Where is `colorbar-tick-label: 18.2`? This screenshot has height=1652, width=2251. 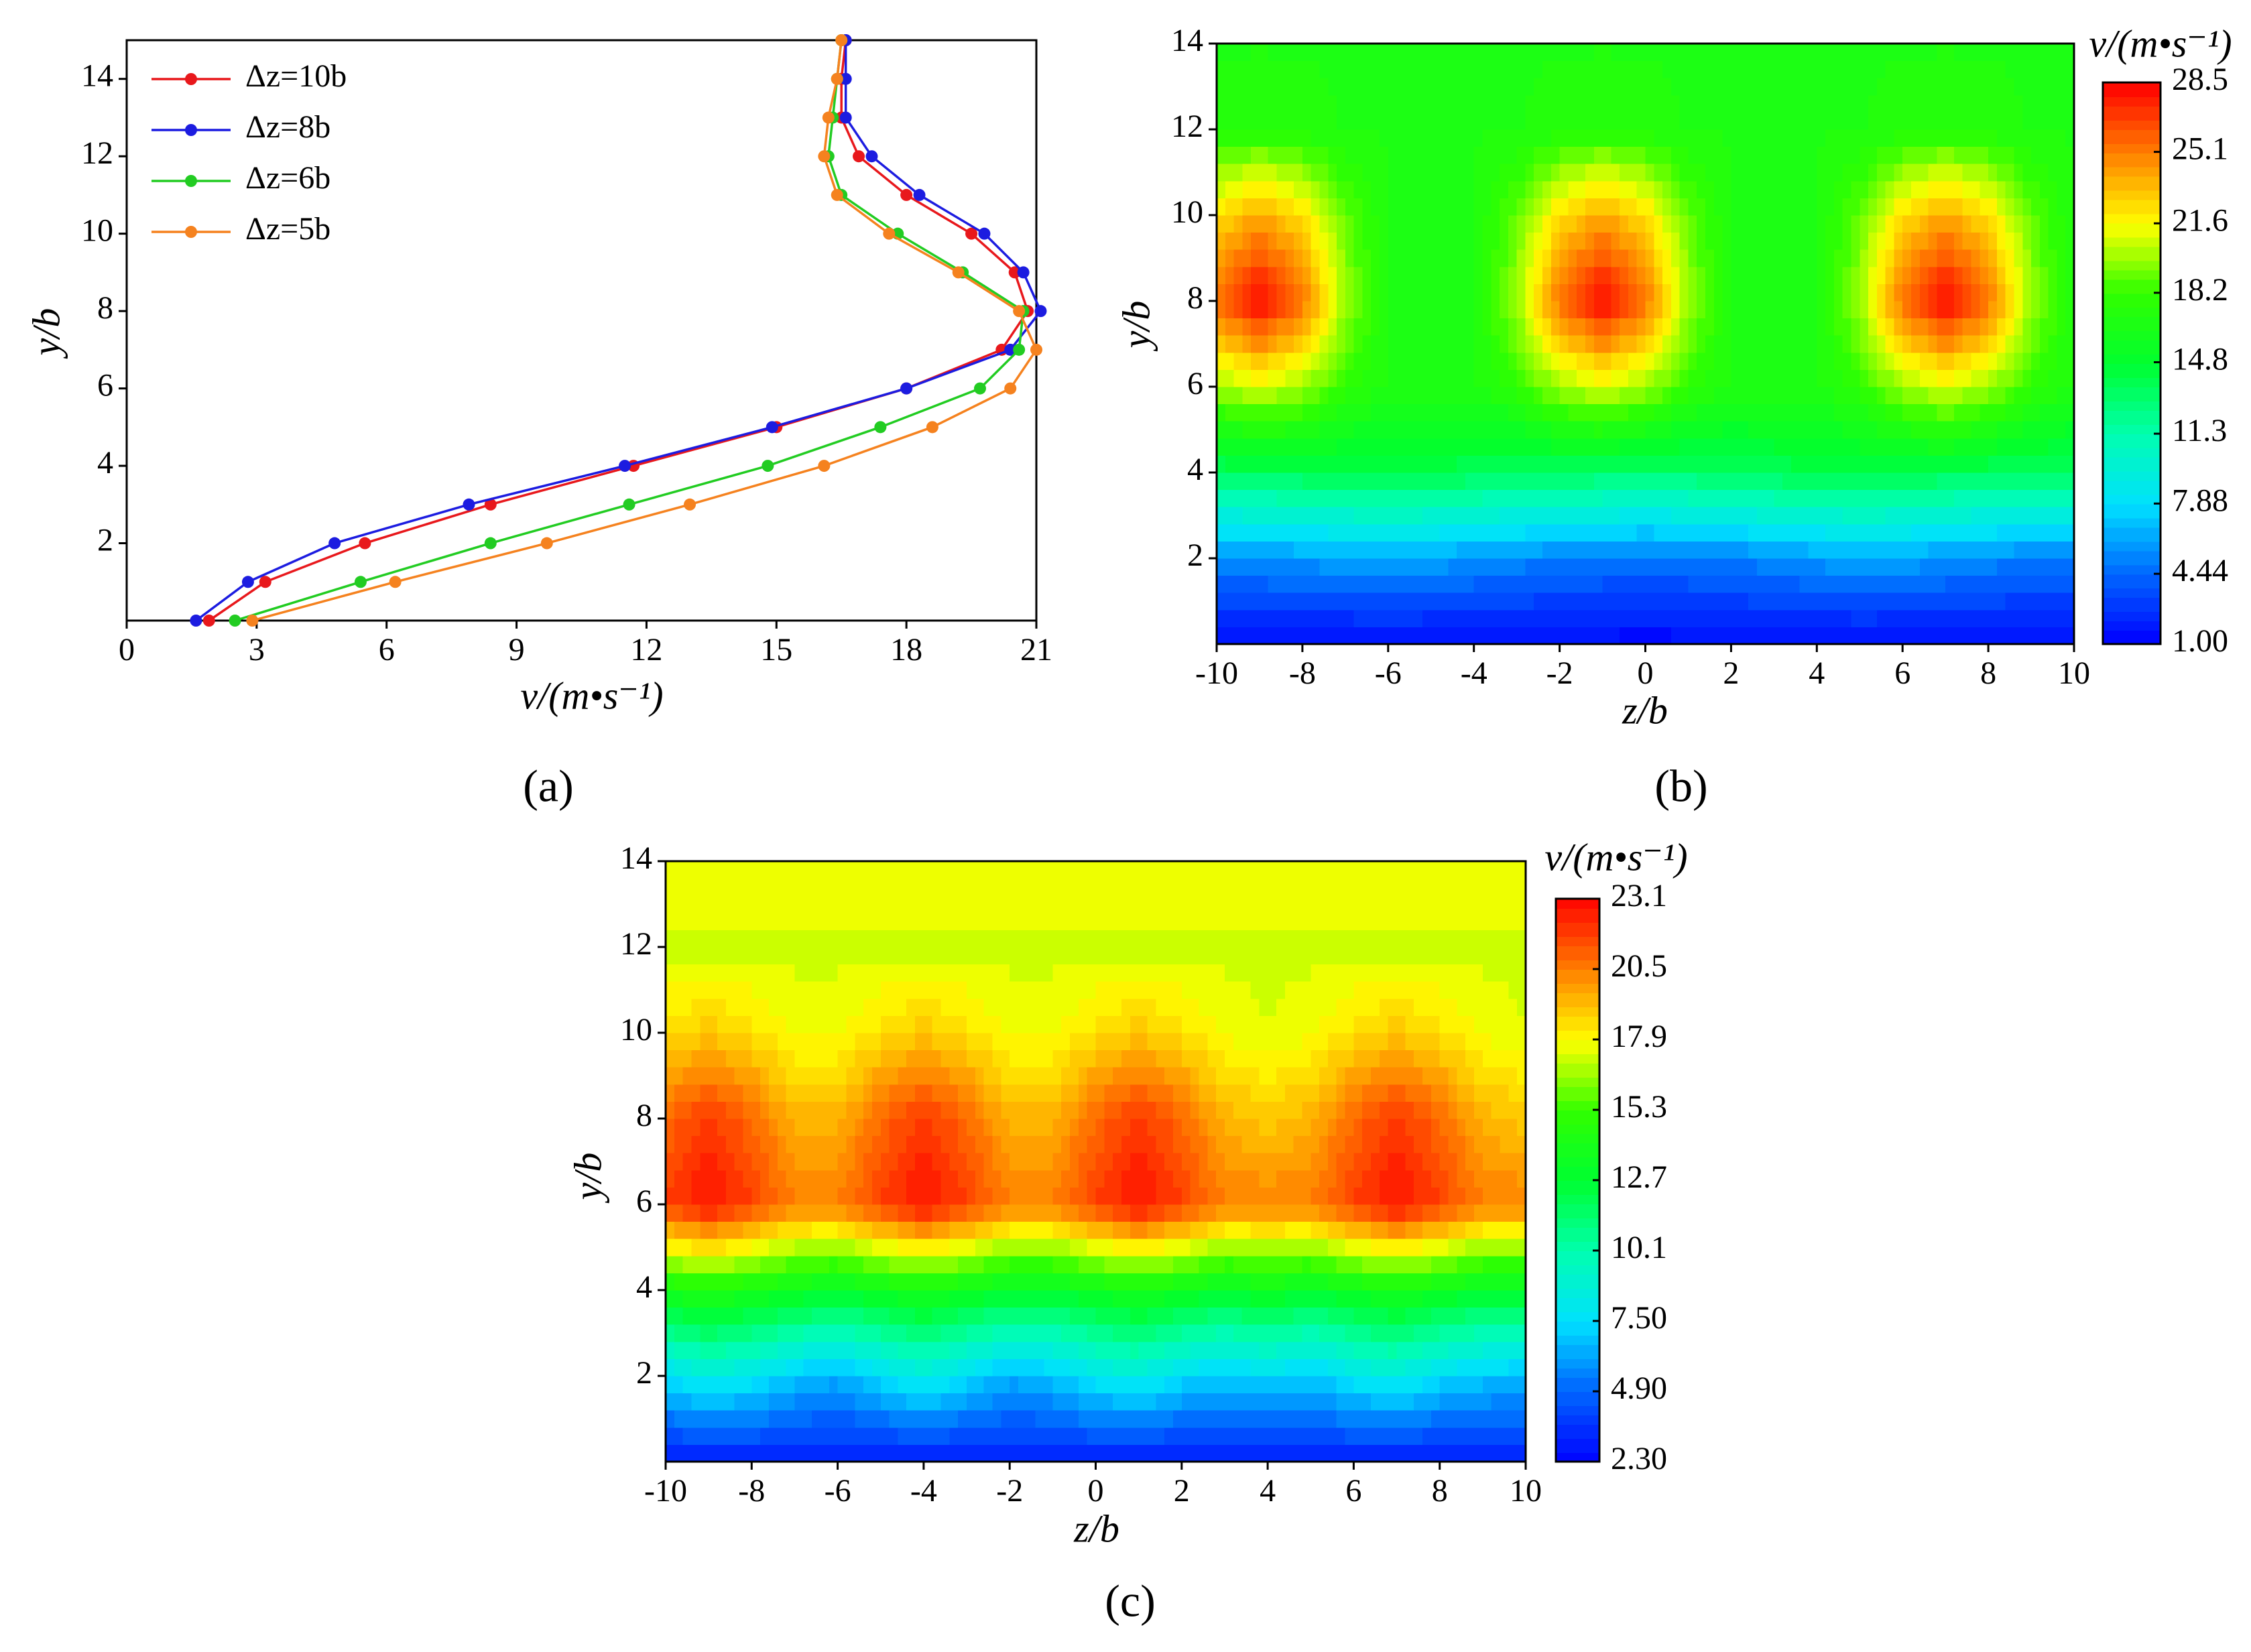 colorbar-tick-label: 18.2 is located at coordinates (2200, 290).